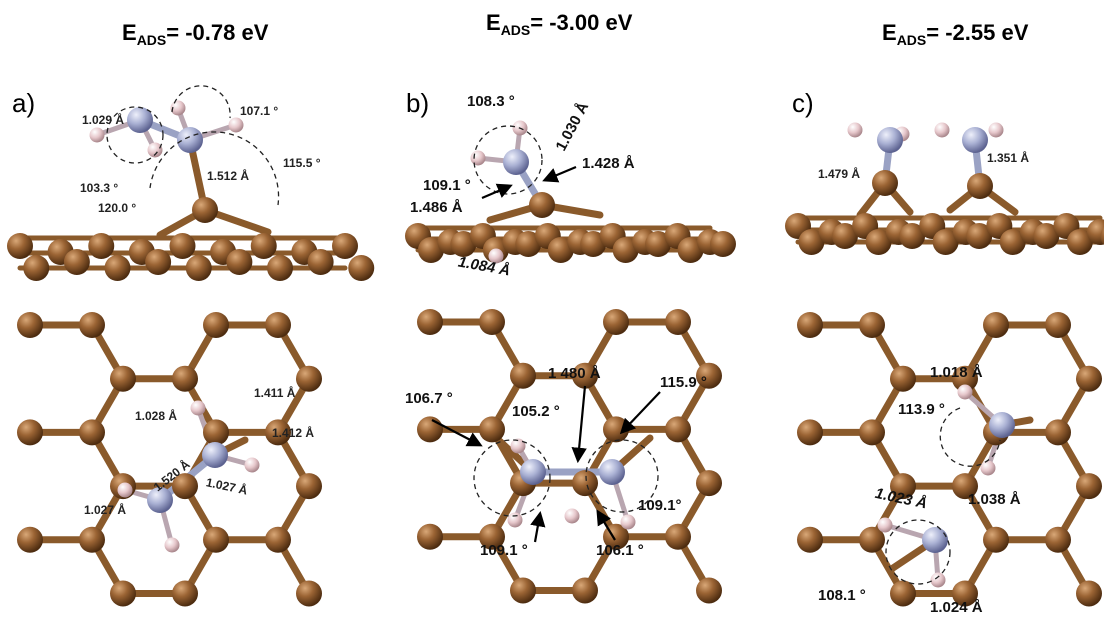  Describe the element at coordinates (195, 34) in the screenshot. I see `title-a: EADS= -0.78 eV` at that location.